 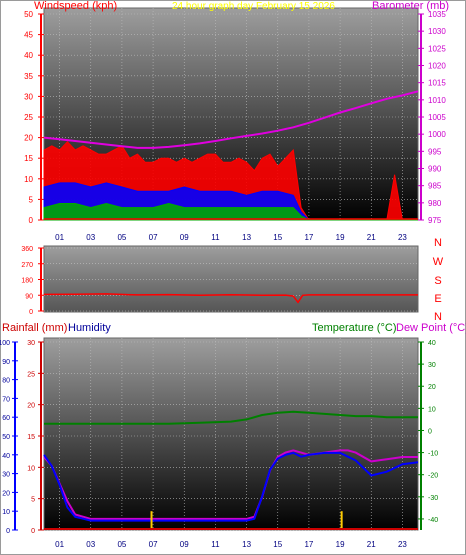 I want to click on barometer-axis-label: Barometer (mb), so click(x=410, y=6).